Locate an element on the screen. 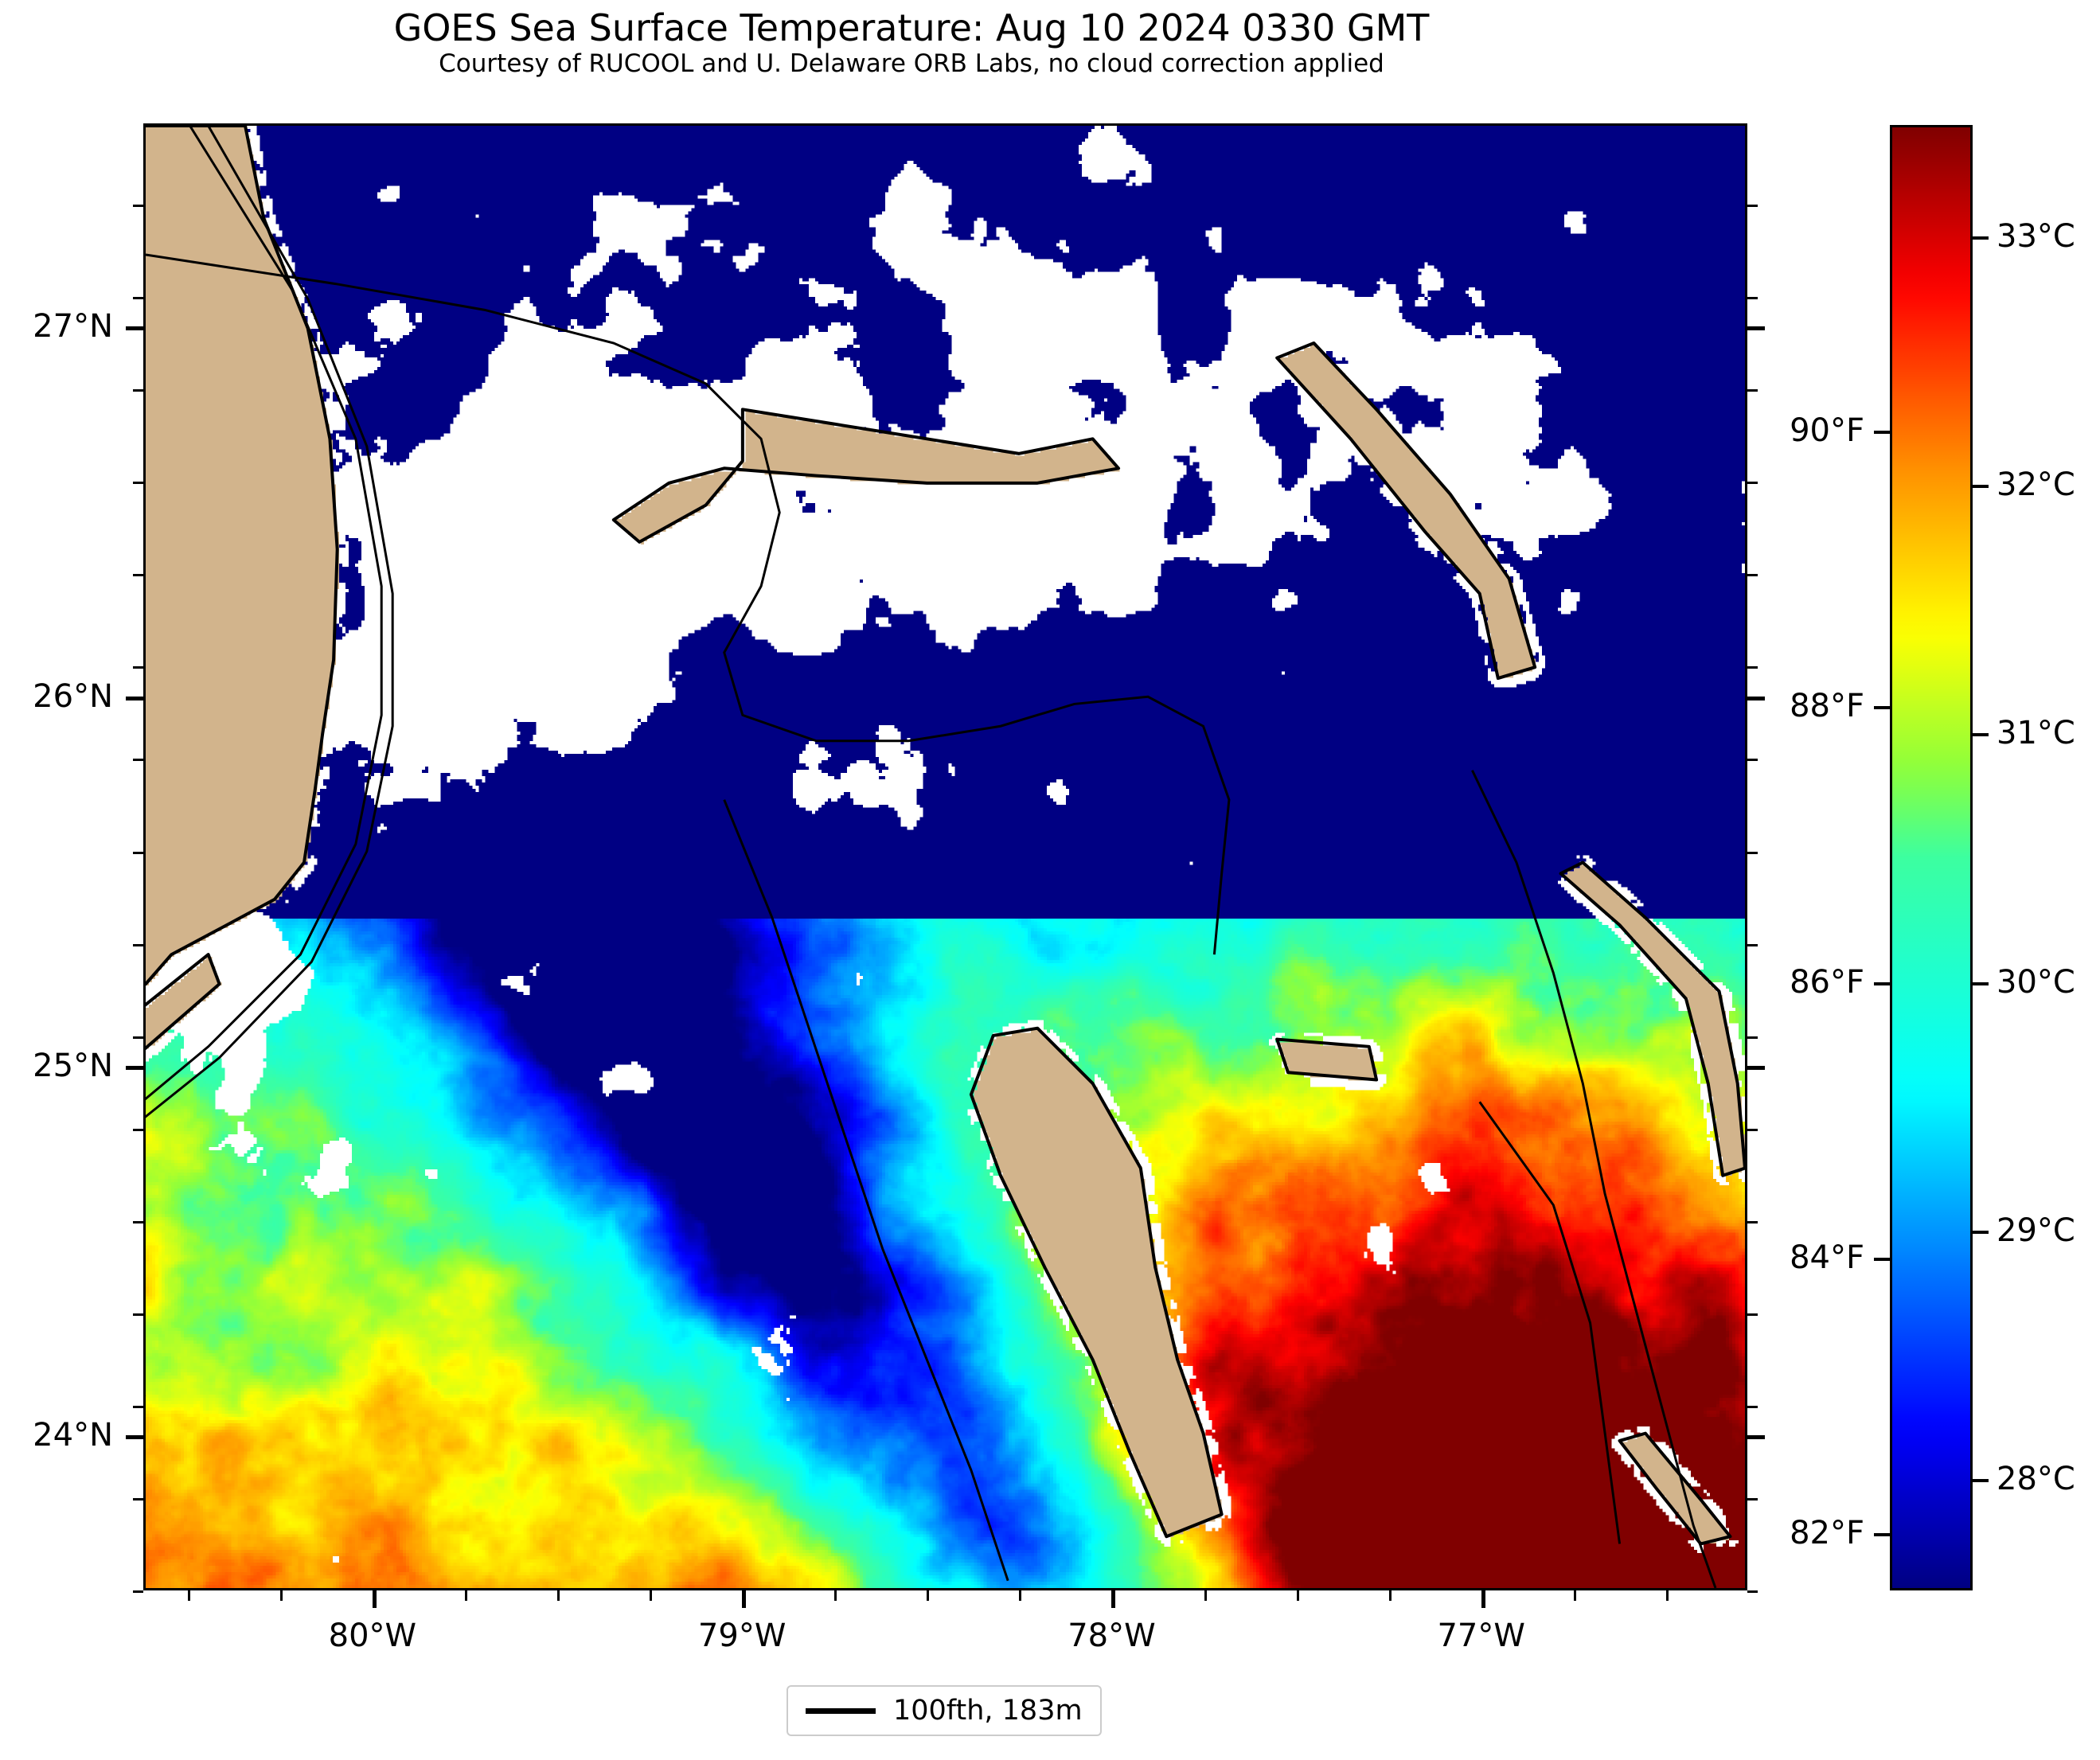  isobath-legend: 100fth, 183m is located at coordinates (944, 1711).